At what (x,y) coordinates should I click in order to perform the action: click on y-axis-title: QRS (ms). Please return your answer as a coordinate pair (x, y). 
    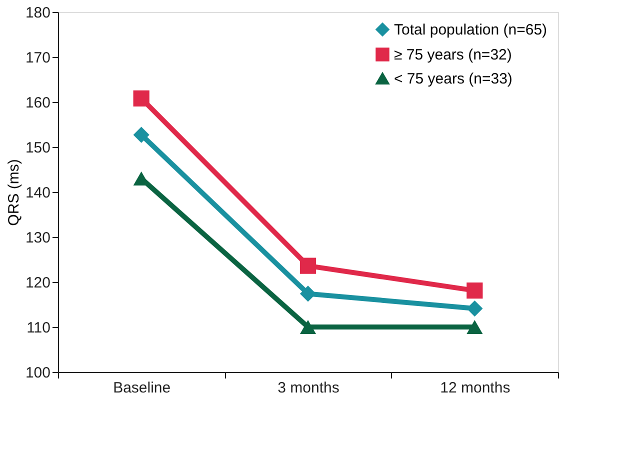
    Looking at the image, I should click on (13, 192).